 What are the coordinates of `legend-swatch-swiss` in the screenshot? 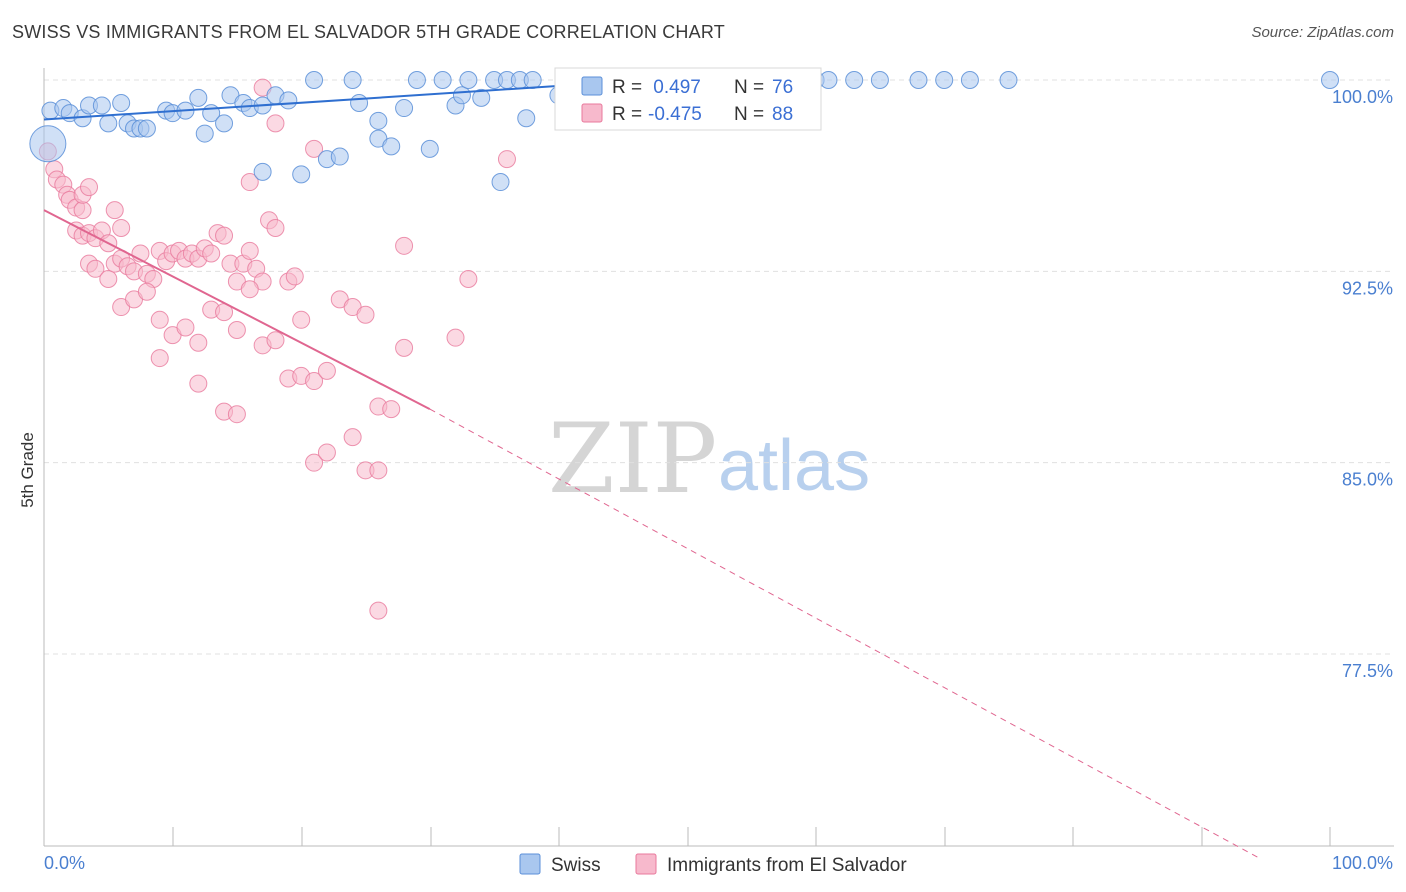 It's located at (592, 86).